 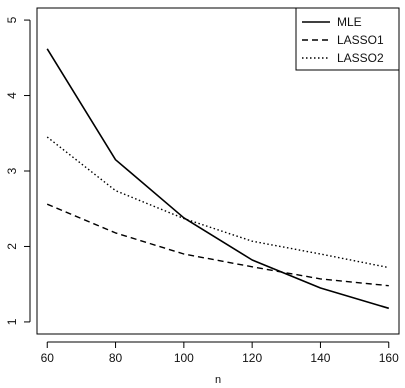 What do you see at coordinates (360, 40) in the screenshot?
I see `legend-label-lasso1: LASSO1` at bounding box center [360, 40].